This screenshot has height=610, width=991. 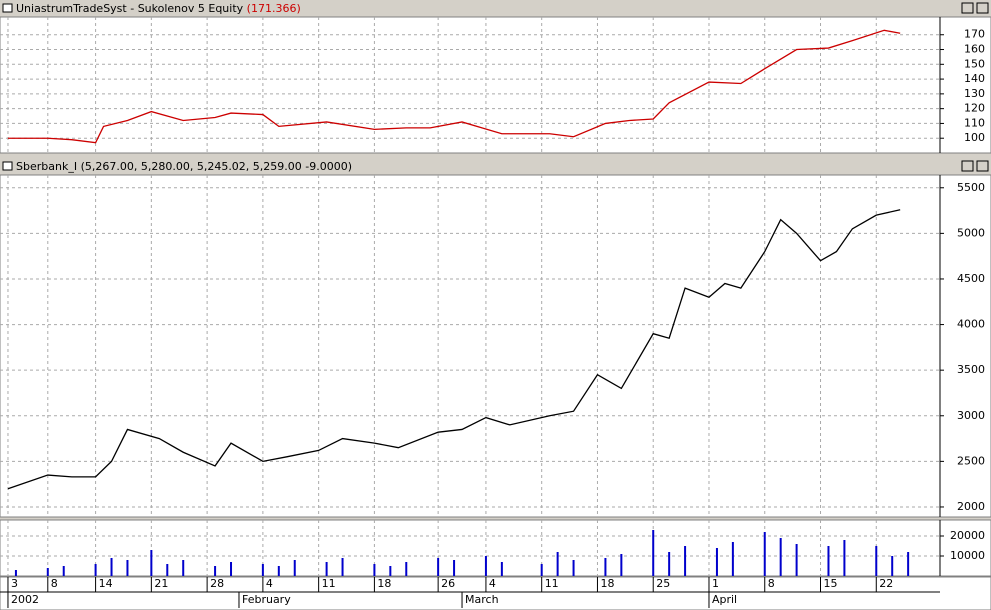 I want to click on month-label: 2002, so click(x=25, y=599).